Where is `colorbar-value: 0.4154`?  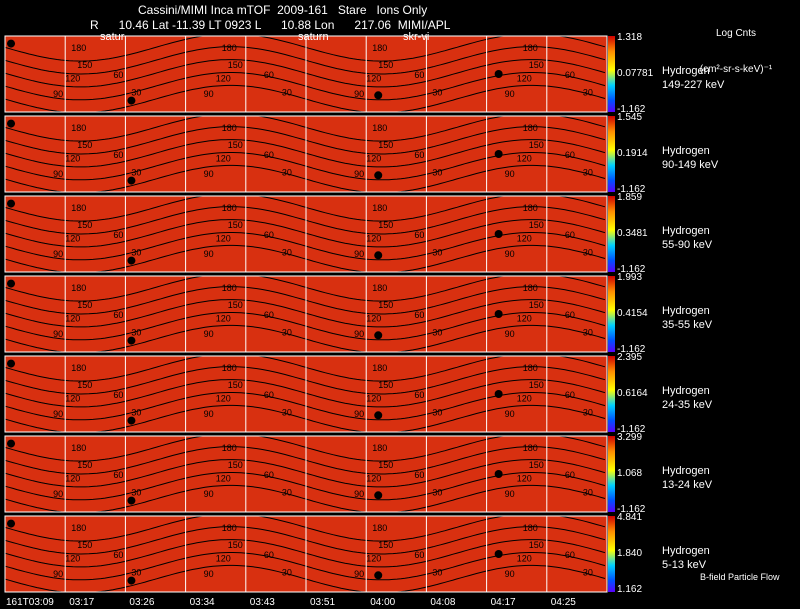 colorbar-value: 0.4154 is located at coordinates (632, 313).